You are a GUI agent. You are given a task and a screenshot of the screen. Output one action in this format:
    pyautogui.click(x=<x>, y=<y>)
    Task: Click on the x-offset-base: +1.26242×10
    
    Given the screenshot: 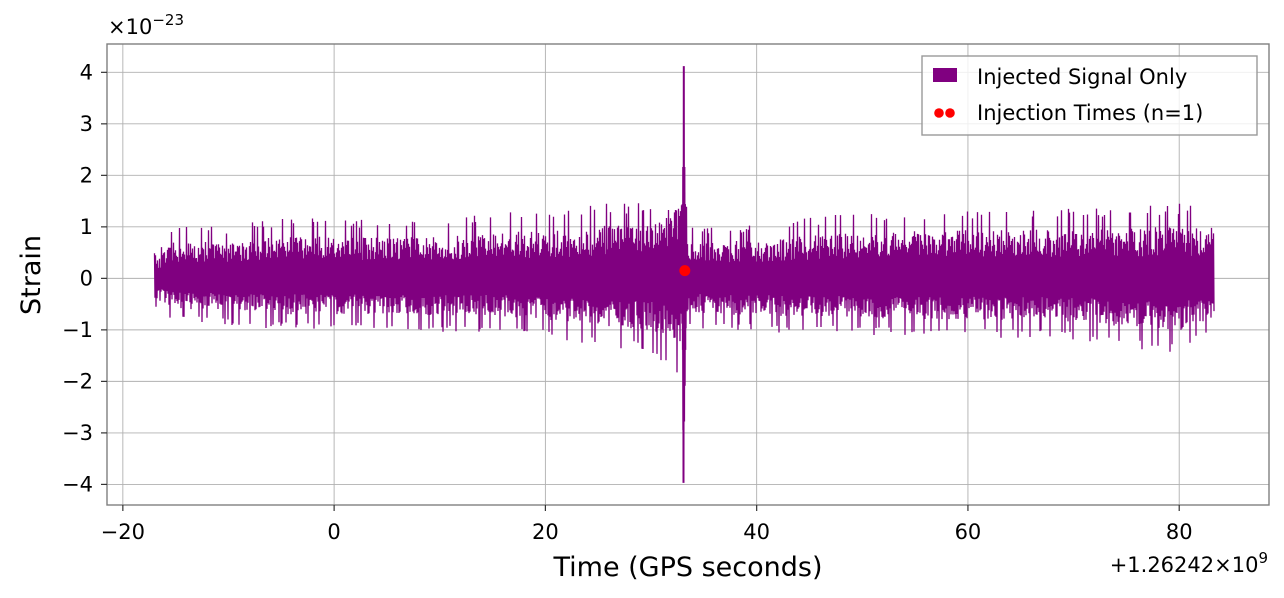 What is the action you would take?
    pyautogui.click(x=1184, y=565)
    